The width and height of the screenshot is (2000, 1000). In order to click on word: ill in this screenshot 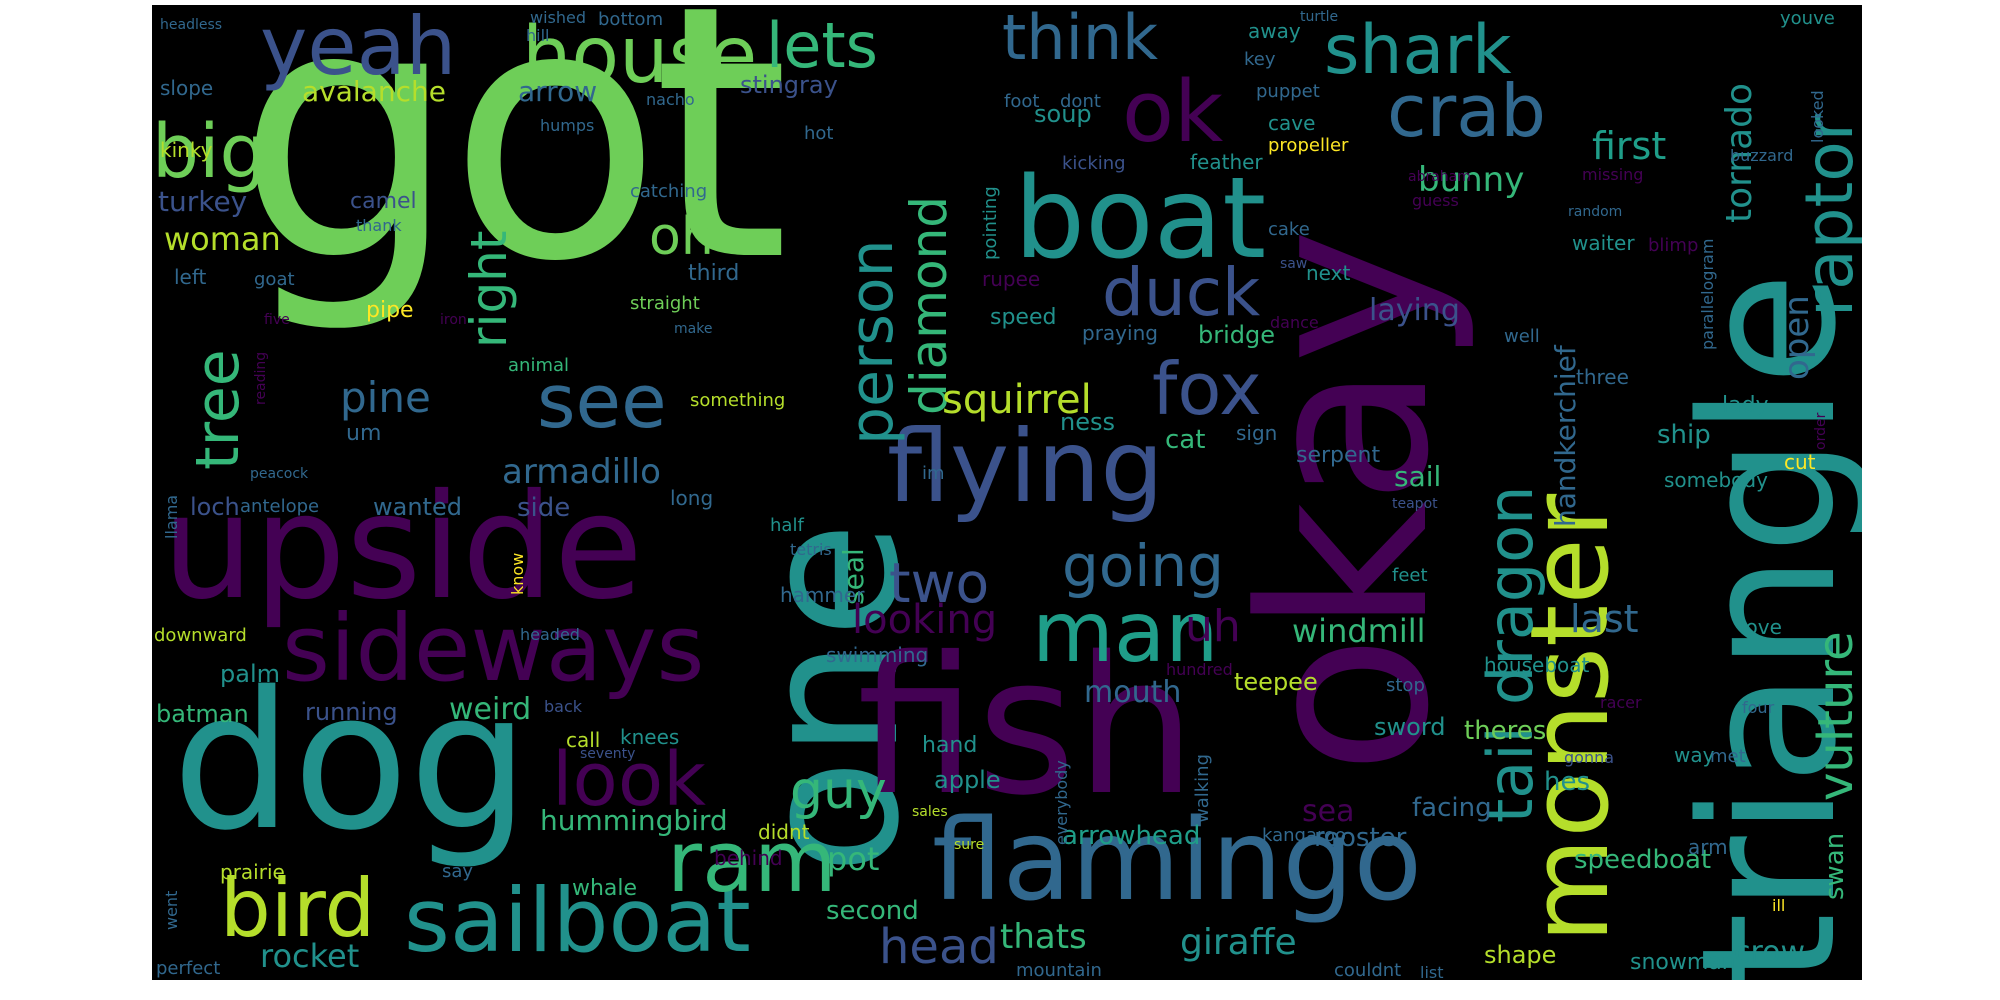, I will do `click(1779, 905)`.